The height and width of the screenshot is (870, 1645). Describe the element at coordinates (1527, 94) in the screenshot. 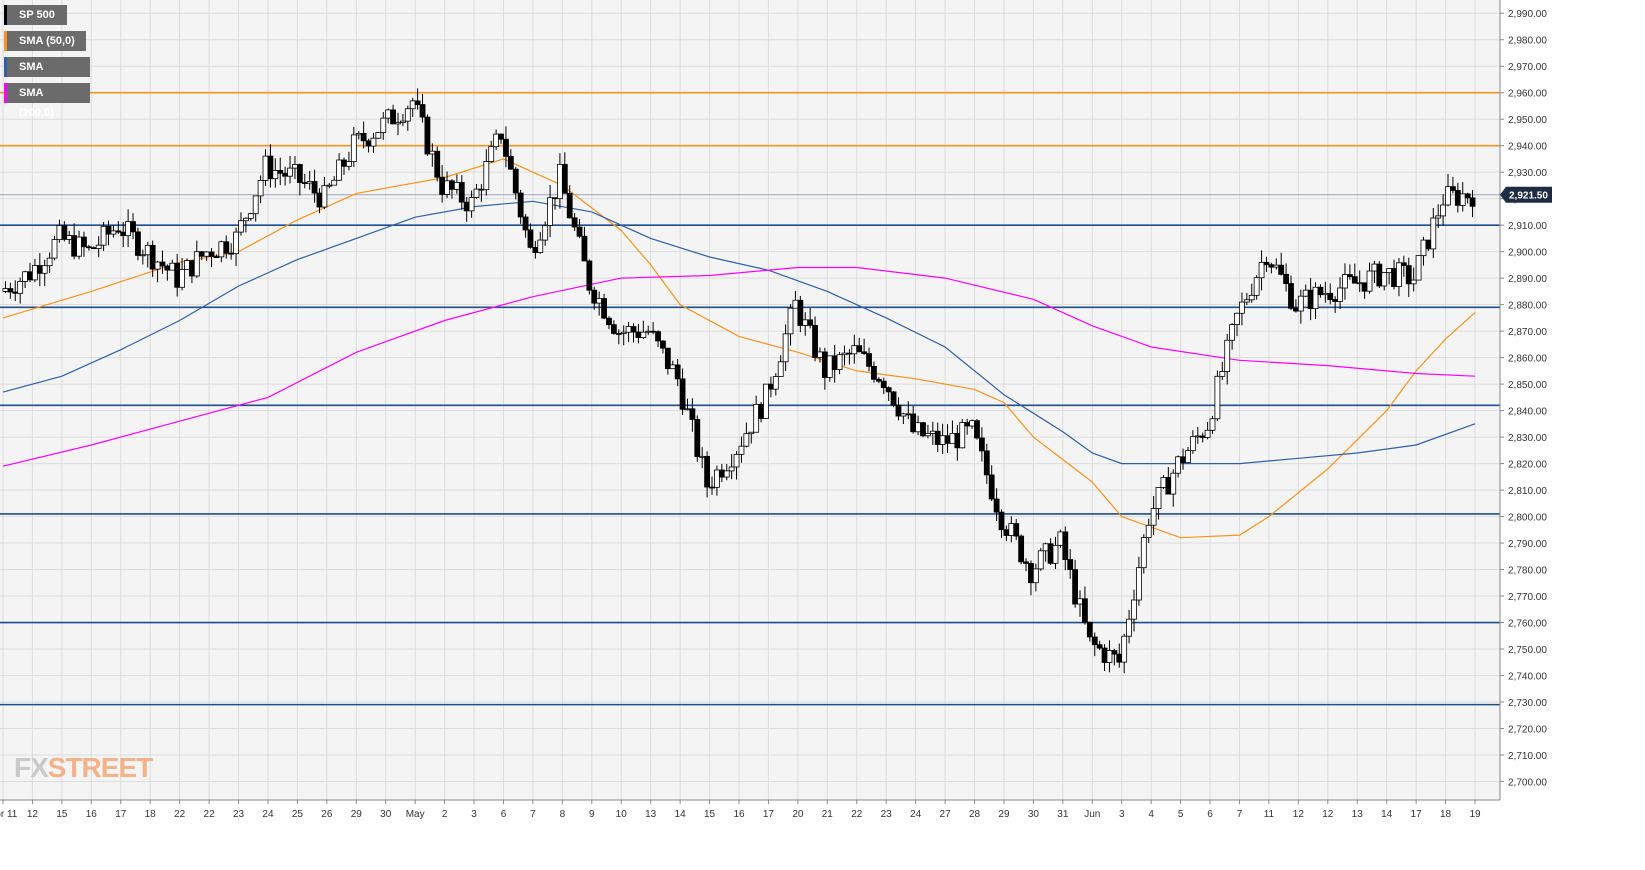

I see `y-tick-label: 2,960.00` at that location.